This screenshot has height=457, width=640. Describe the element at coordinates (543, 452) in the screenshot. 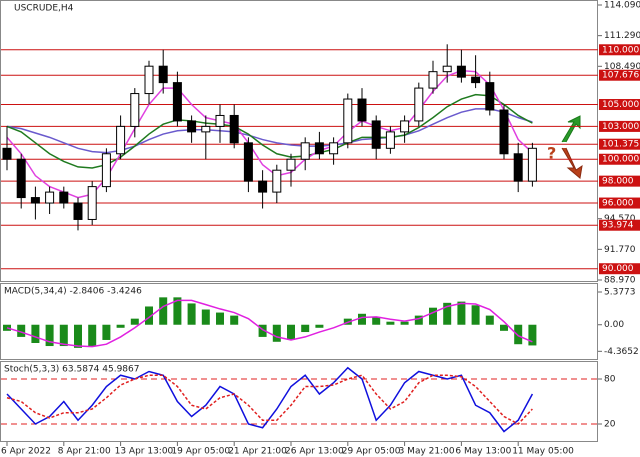

I see `x-tick-label: 11 May 05:00` at that location.